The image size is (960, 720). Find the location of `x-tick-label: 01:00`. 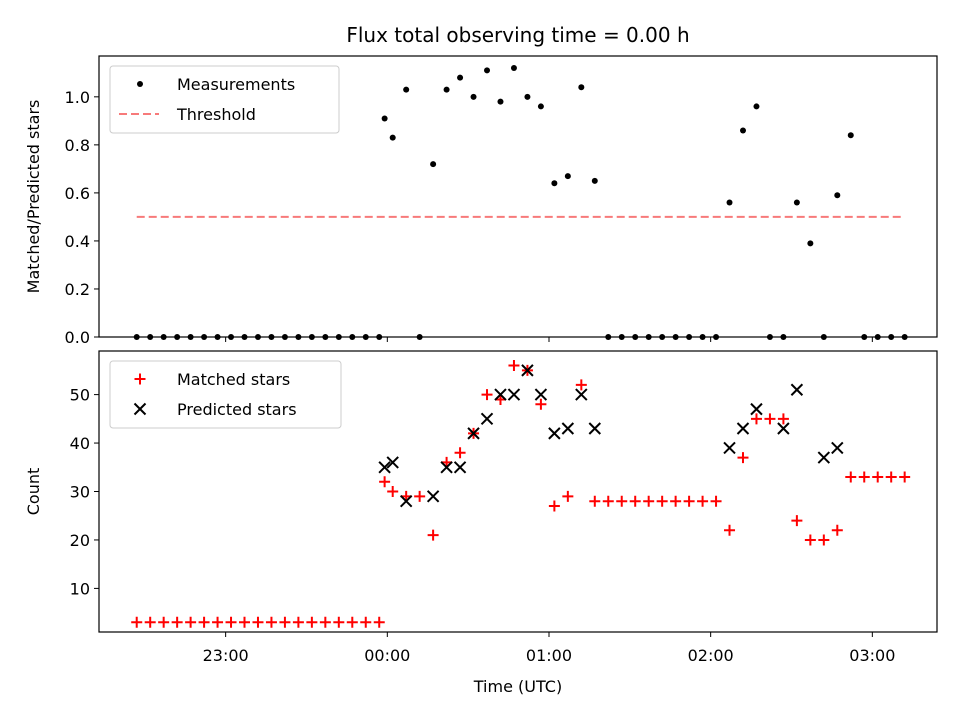

x-tick-label: 01:00 is located at coordinates (549, 655).